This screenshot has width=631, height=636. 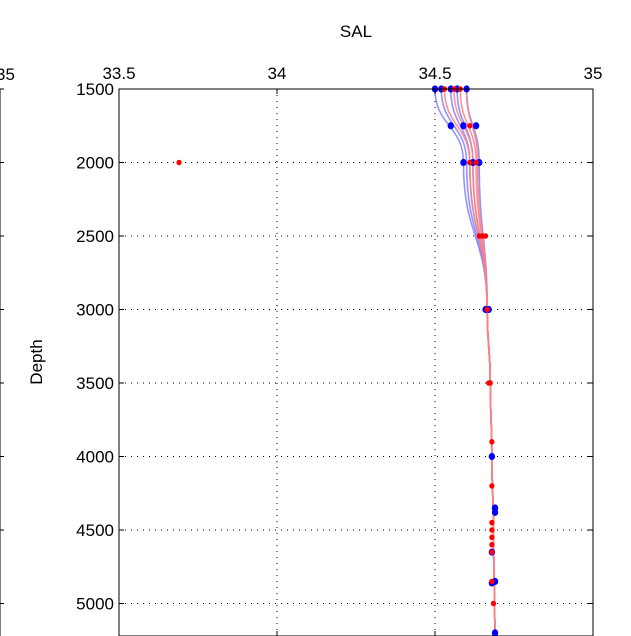 I want to click on y-tick-label: 1500, so click(x=95, y=89).